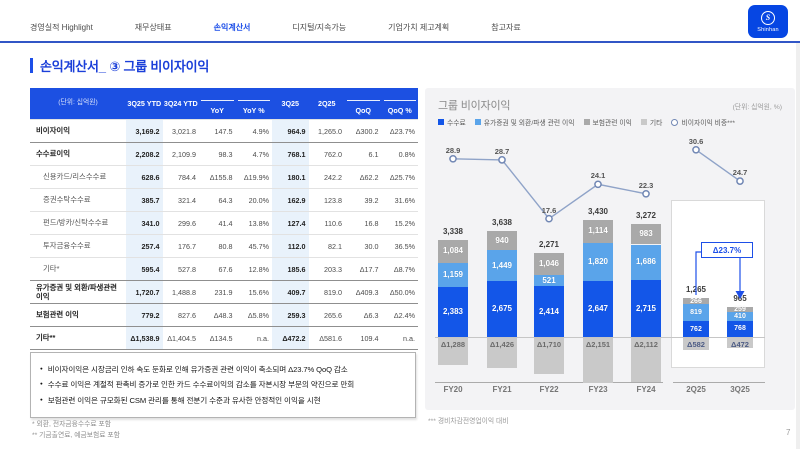  Describe the element at coordinates (217, 338) in the screenshot. I see `cell-value: Δ134.5` at that location.